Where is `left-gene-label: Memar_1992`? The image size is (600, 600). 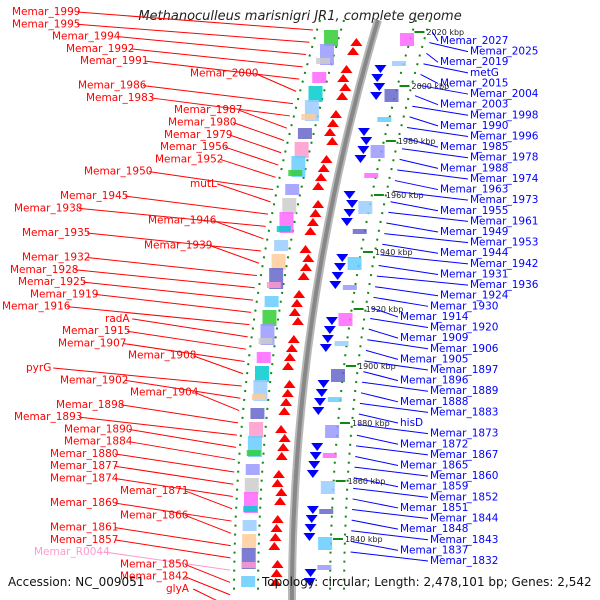
left-gene-label: Memar_1992 is located at coordinates (100, 49).